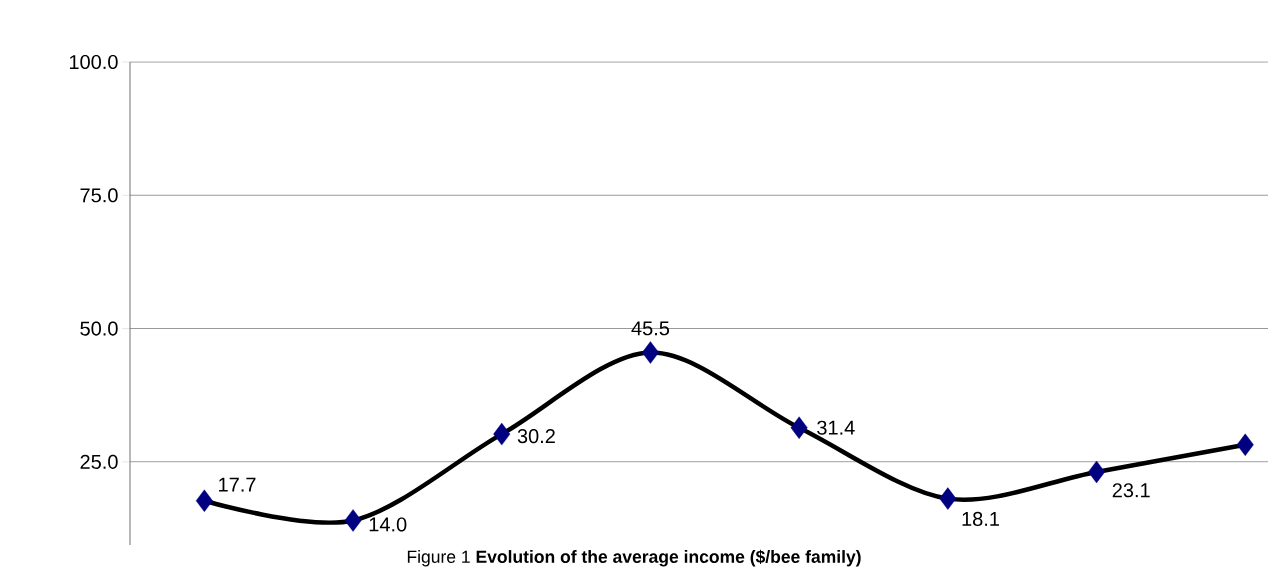  I want to click on data-label: 18.1, so click(980, 518).